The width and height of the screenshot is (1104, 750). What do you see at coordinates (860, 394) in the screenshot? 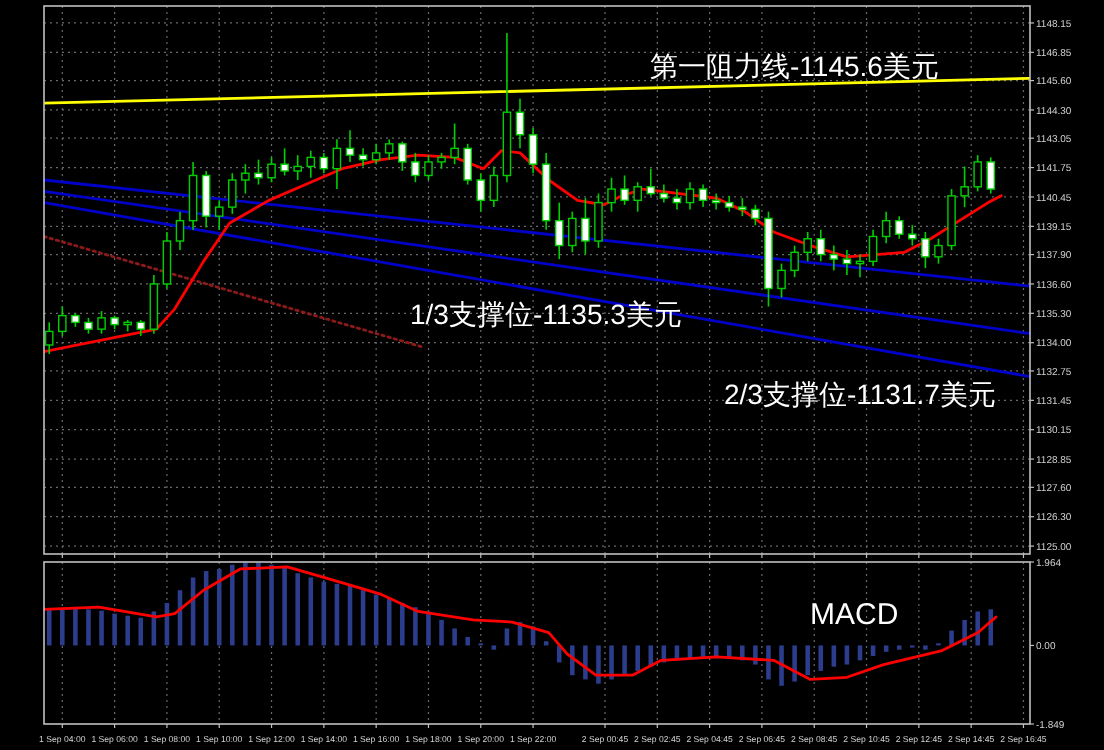
I see `annotation: 2/3支撑位-1131.7美元` at bounding box center [860, 394].